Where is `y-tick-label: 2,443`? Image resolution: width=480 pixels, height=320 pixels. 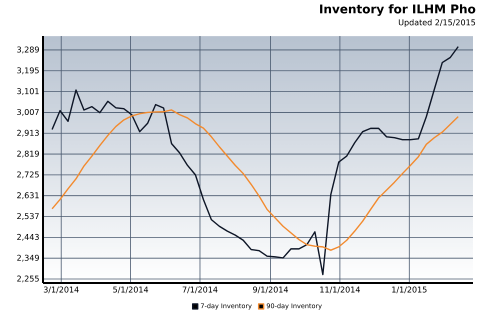 y-tick-label: 2,443 is located at coordinates (28, 237).